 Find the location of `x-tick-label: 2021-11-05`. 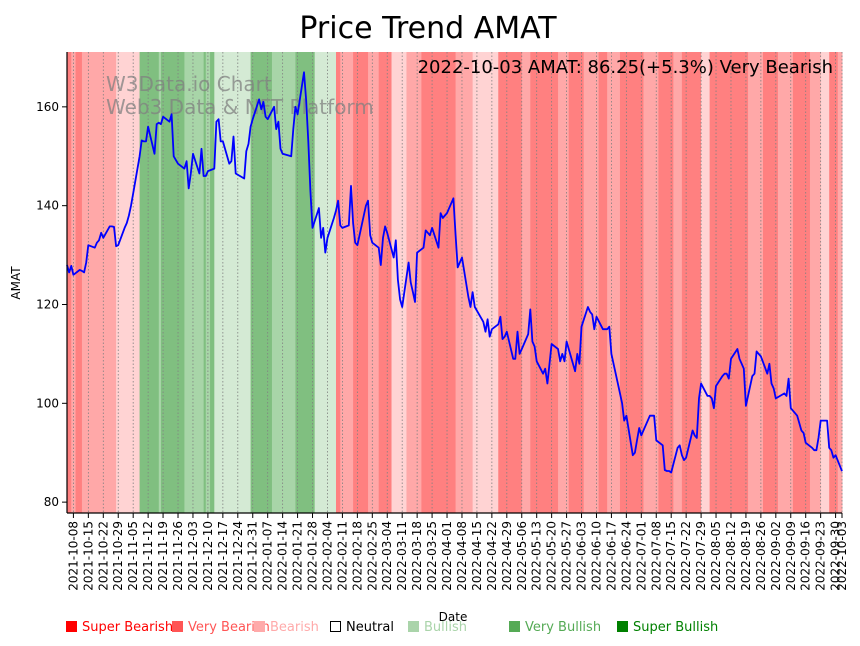

x-tick-label: 2021-11-05 is located at coordinates (133, 556).